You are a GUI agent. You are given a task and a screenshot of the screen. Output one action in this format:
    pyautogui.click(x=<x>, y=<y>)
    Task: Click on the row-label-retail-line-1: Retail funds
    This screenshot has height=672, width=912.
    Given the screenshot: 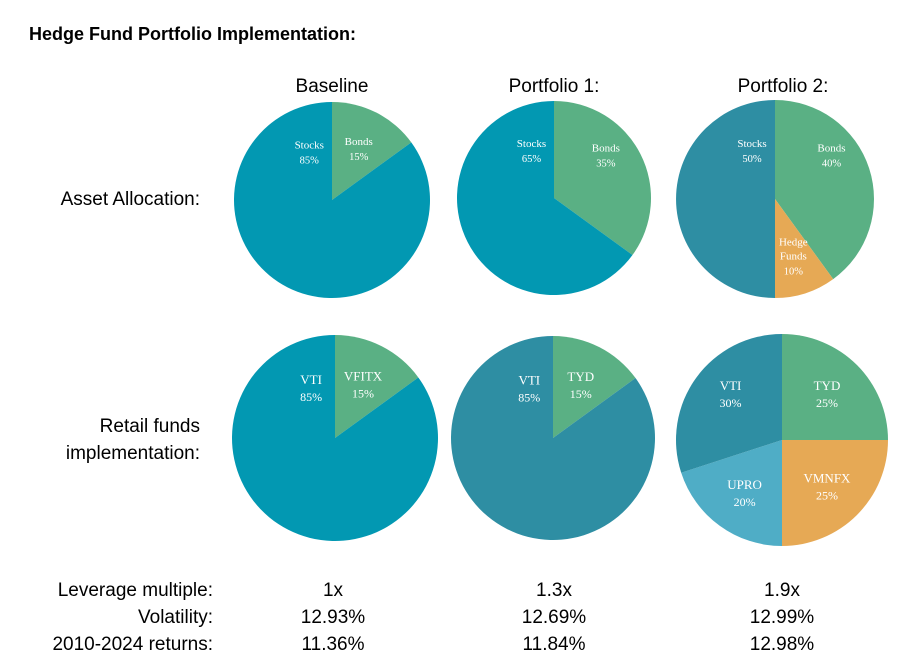 What is the action you would take?
    pyautogui.click(x=149, y=426)
    